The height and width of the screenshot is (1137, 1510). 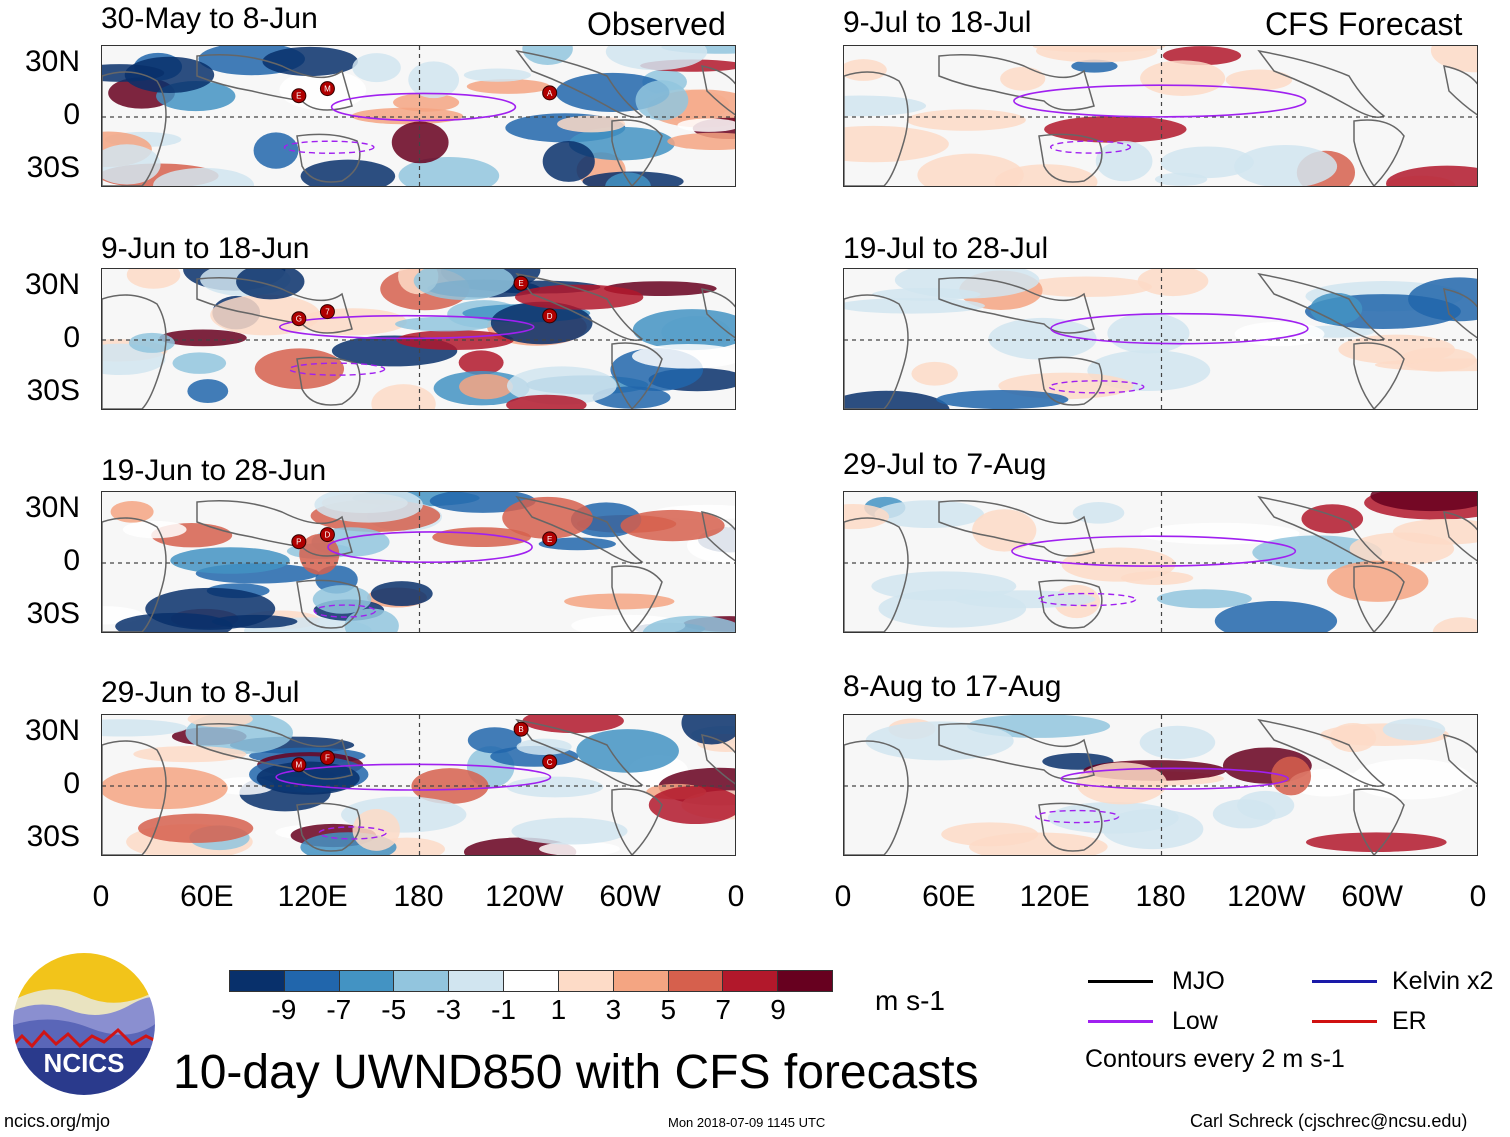 What do you see at coordinates (205, 248) in the screenshot?
I see `observed-period-2: 9-Jun to 18-Jun` at bounding box center [205, 248].